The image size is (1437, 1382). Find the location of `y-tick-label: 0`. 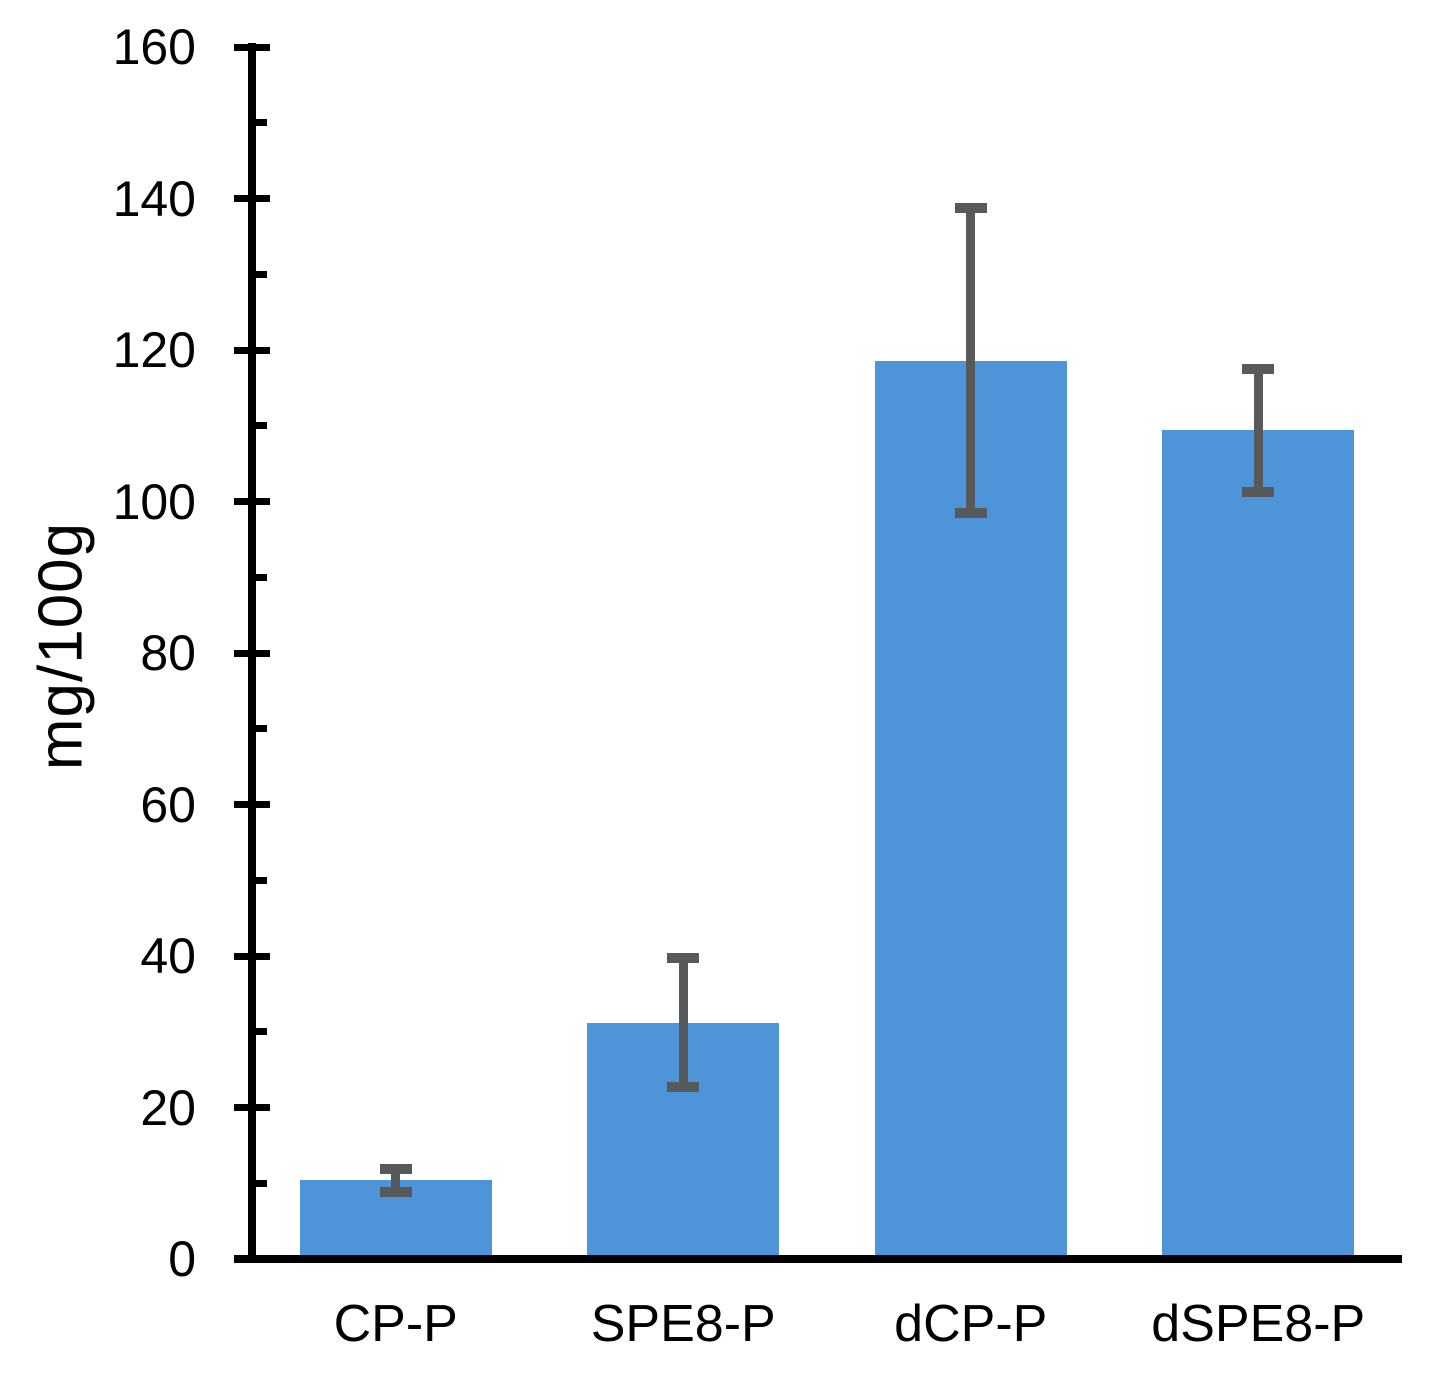

y-tick-label: 0 is located at coordinates (182, 1259).